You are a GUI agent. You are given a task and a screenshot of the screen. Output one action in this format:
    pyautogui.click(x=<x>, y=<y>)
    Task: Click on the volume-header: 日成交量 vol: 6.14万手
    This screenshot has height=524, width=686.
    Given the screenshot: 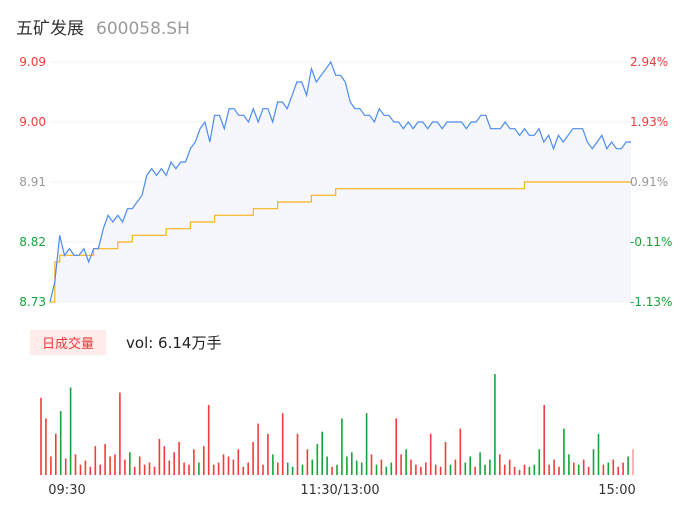 What is the action you would take?
    pyautogui.click(x=126, y=342)
    